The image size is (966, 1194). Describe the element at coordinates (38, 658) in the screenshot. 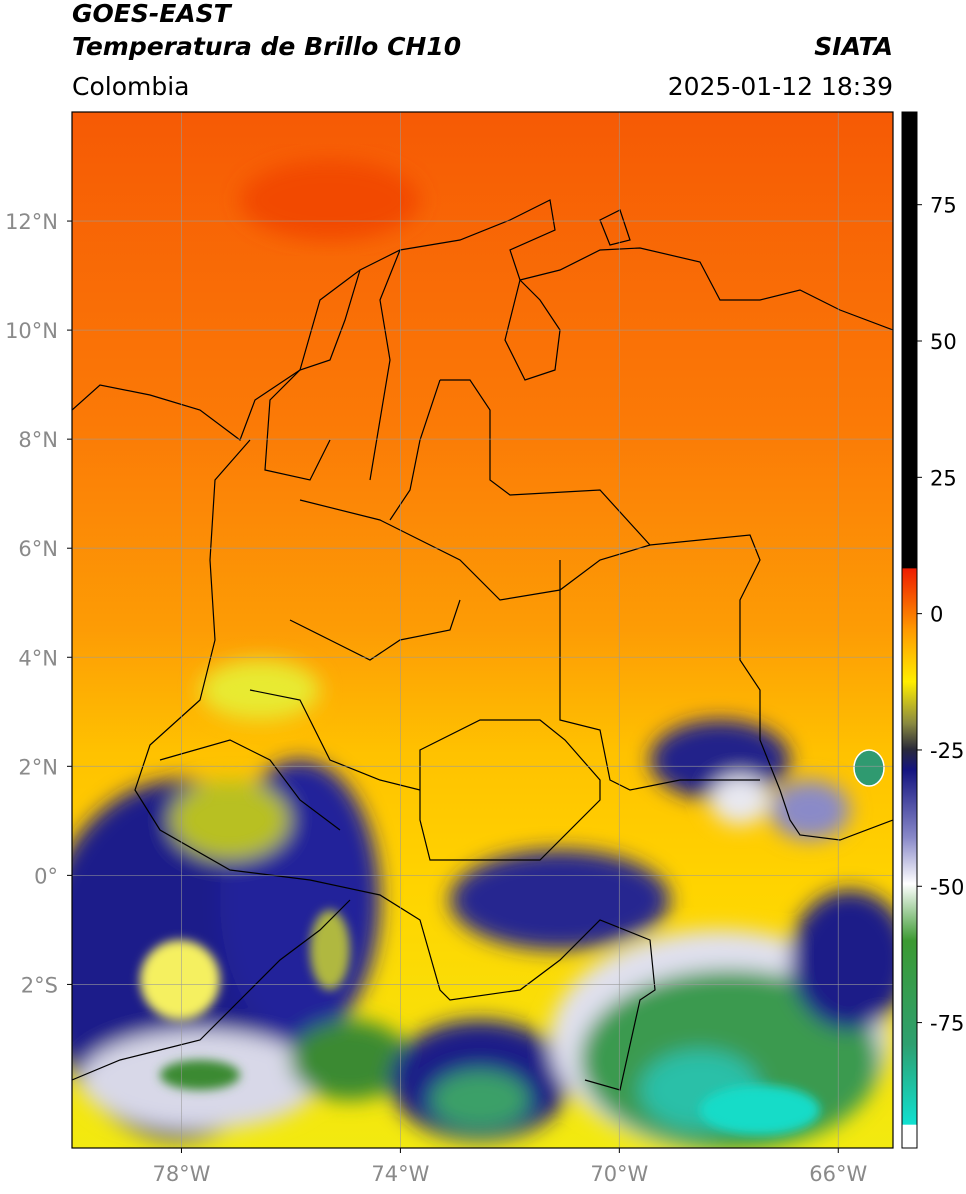

I see `y-tick-label: 4°N` at that location.